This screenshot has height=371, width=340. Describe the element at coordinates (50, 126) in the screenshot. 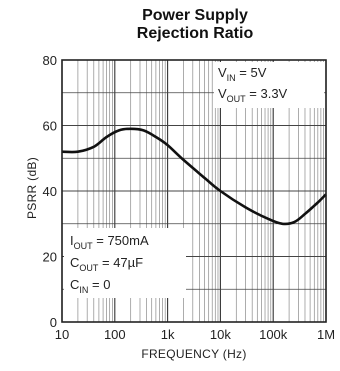

I see `y-tick-label: 60` at that location.